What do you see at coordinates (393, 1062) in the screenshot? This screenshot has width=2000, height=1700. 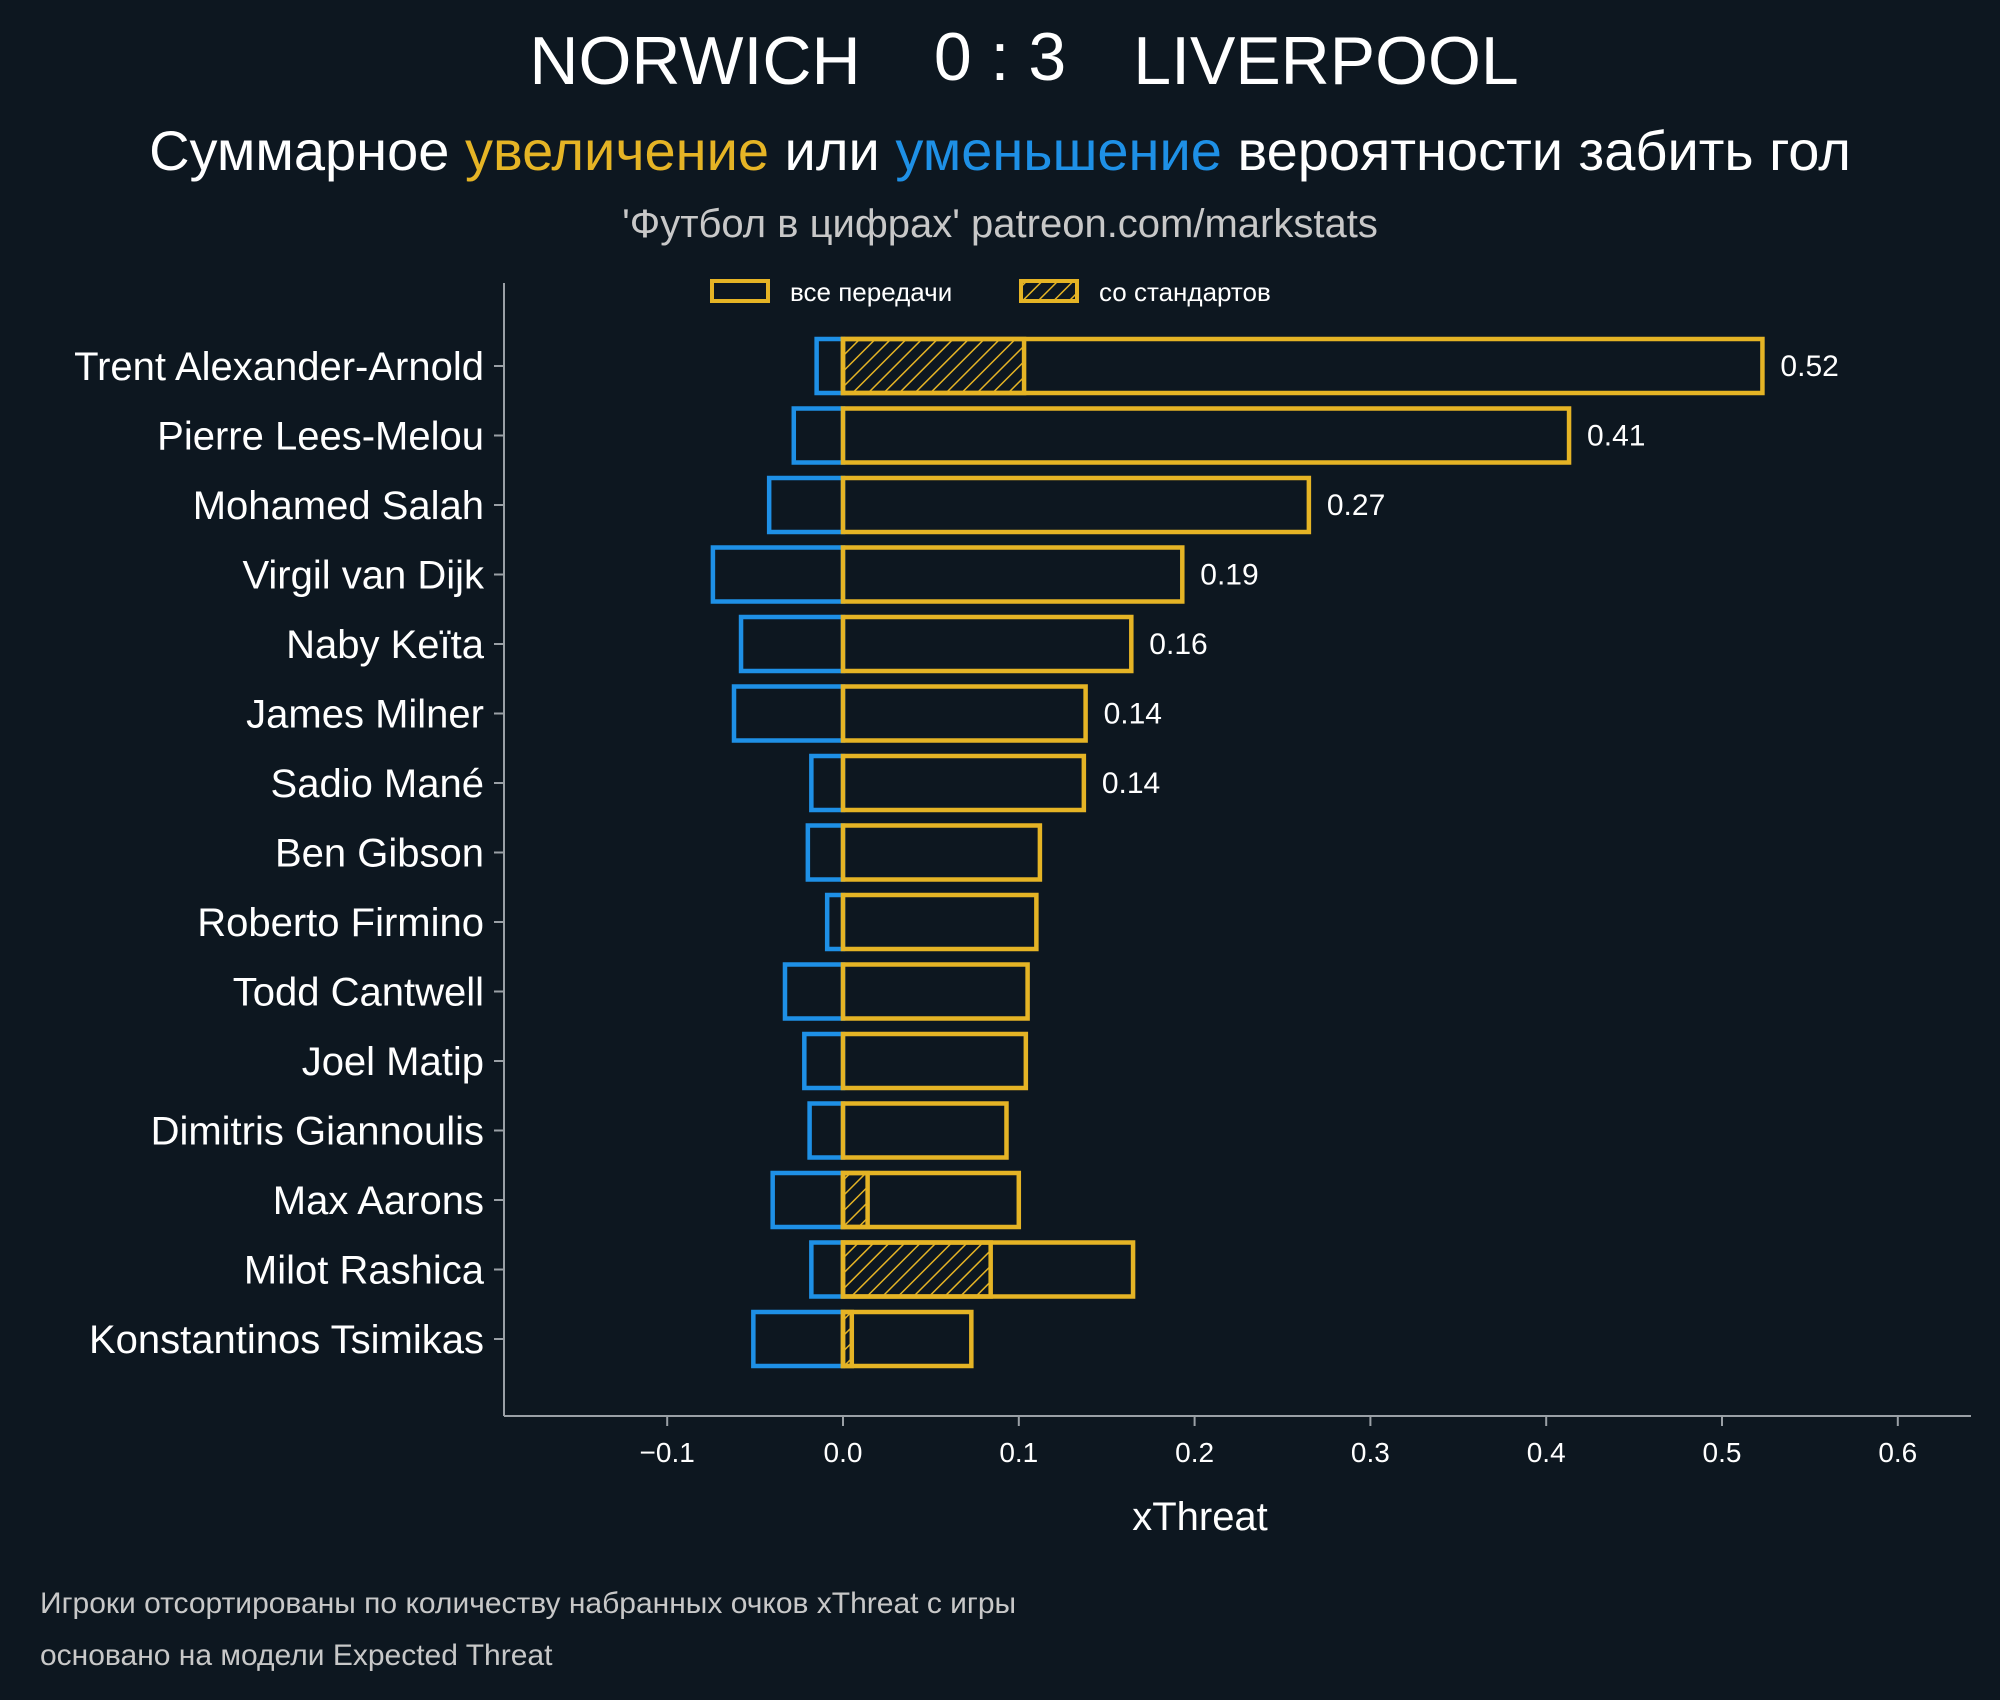 I see `player-label: Joel Matip` at bounding box center [393, 1062].